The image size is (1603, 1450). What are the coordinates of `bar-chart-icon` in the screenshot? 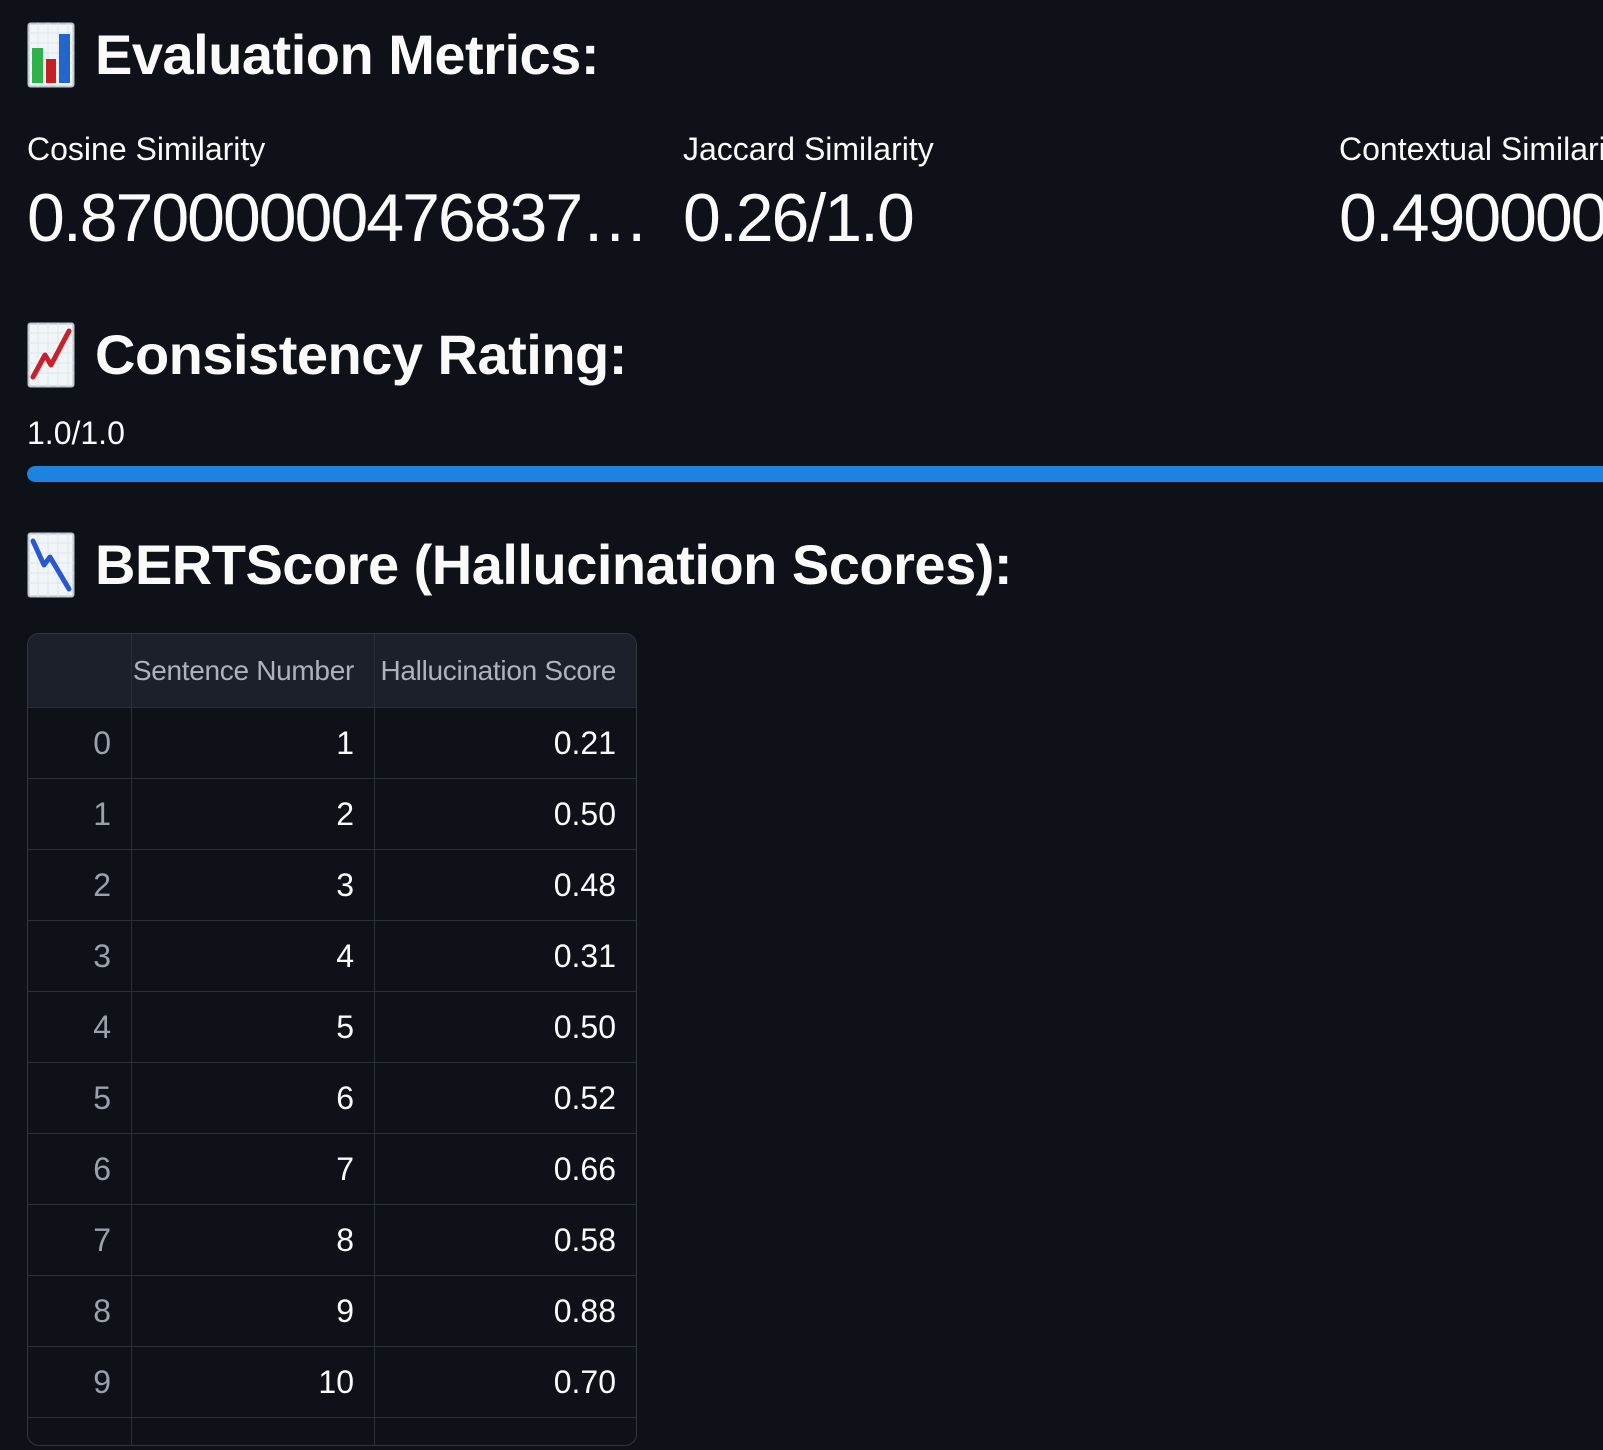 It's located at (51, 54).